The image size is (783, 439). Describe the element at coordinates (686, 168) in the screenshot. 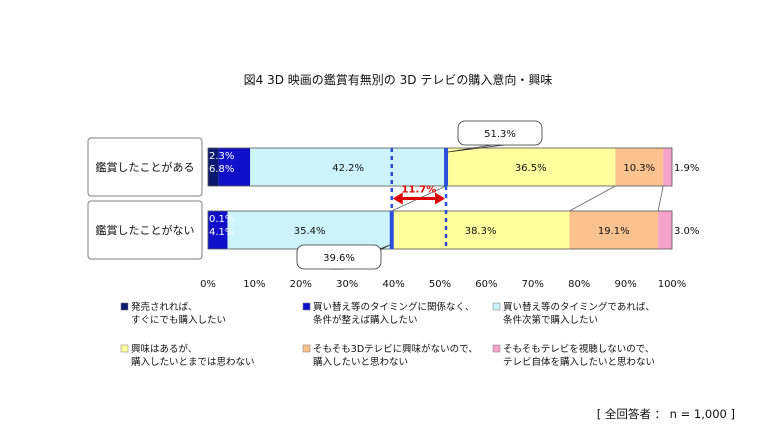

I see `data-label: 1.9%` at that location.